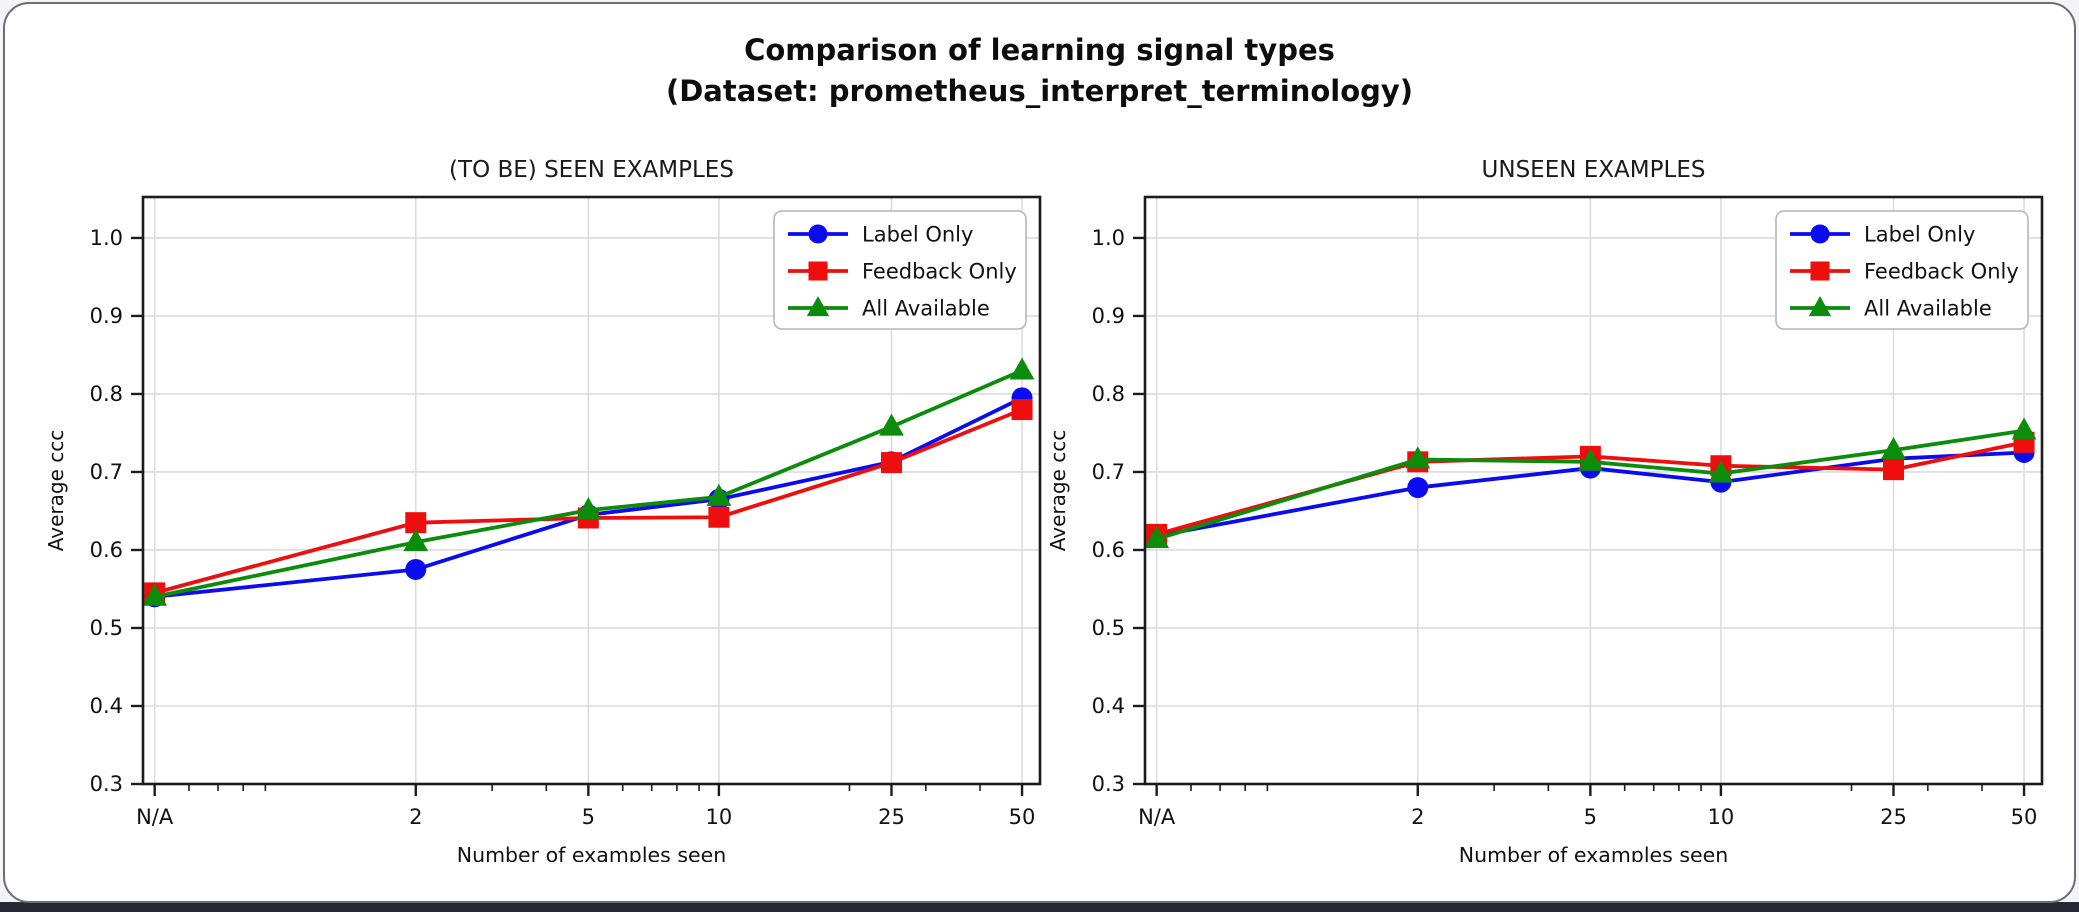 The height and width of the screenshot is (912, 2079). I want to click on subplot-title: UNSEEN EXAMPLES, so click(1594, 170).